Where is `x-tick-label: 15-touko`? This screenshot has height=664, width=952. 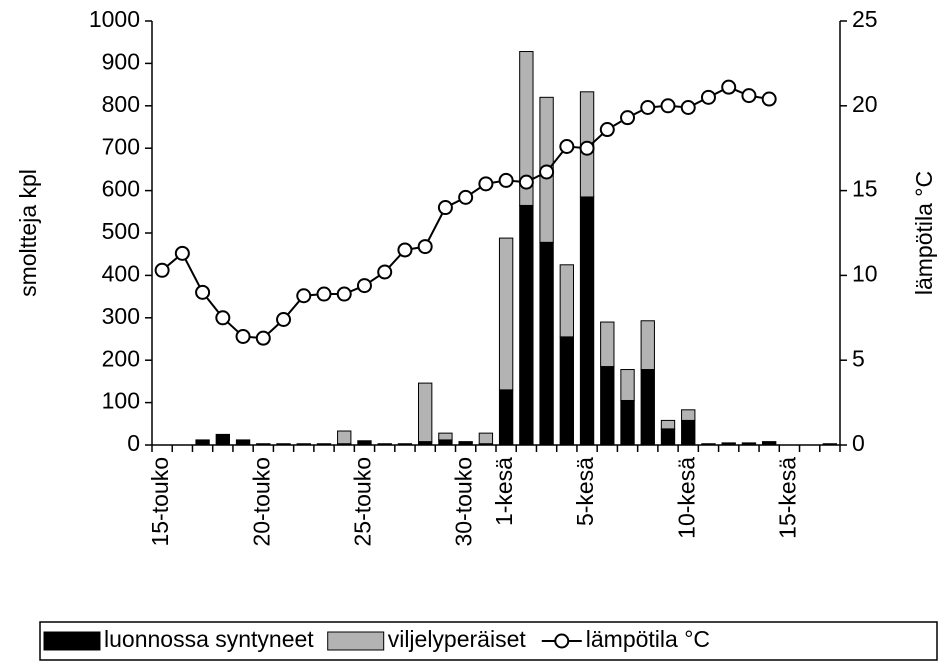
x-tick-label: 15-touko is located at coordinates (160, 502).